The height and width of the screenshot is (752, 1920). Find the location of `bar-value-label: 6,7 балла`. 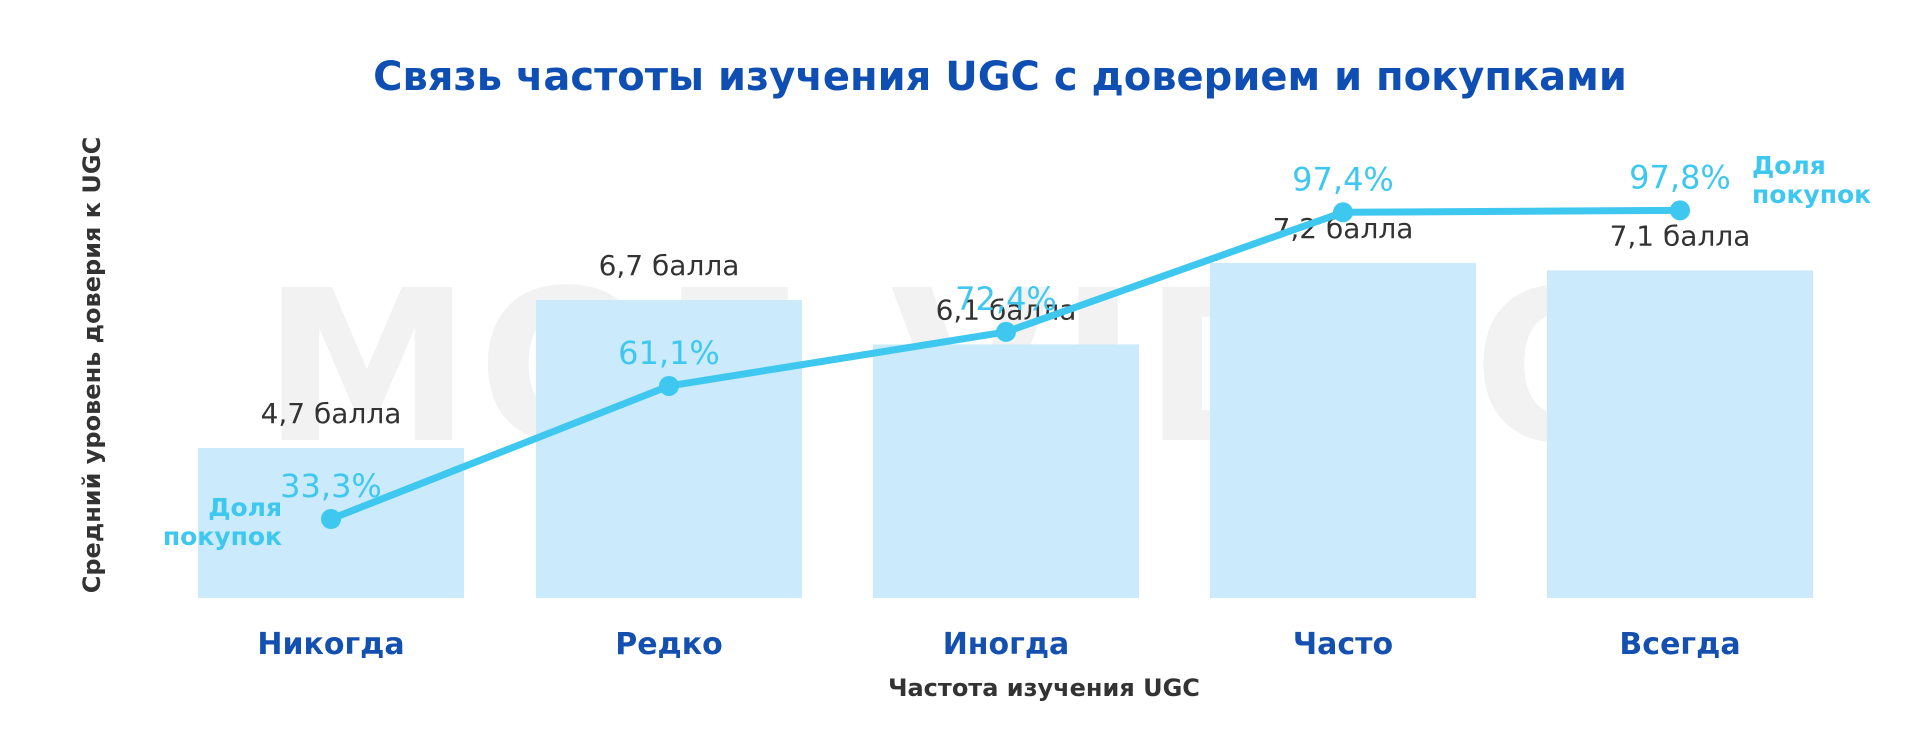

bar-value-label: 6,7 балла is located at coordinates (669, 265).